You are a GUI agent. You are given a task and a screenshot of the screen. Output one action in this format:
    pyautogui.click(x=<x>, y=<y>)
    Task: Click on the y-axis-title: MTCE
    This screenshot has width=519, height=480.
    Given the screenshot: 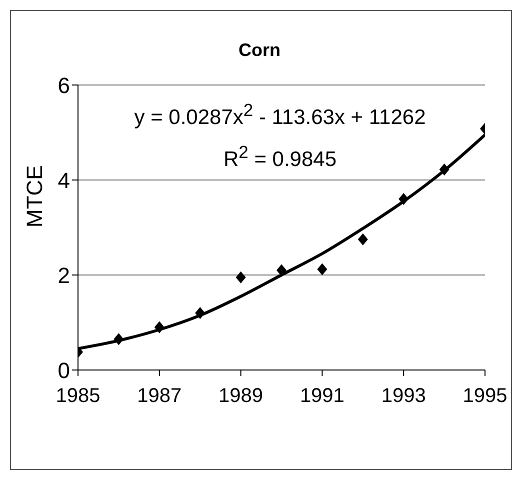 What is the action you would take?
    pyautogui.click(x=34, y=196)
    